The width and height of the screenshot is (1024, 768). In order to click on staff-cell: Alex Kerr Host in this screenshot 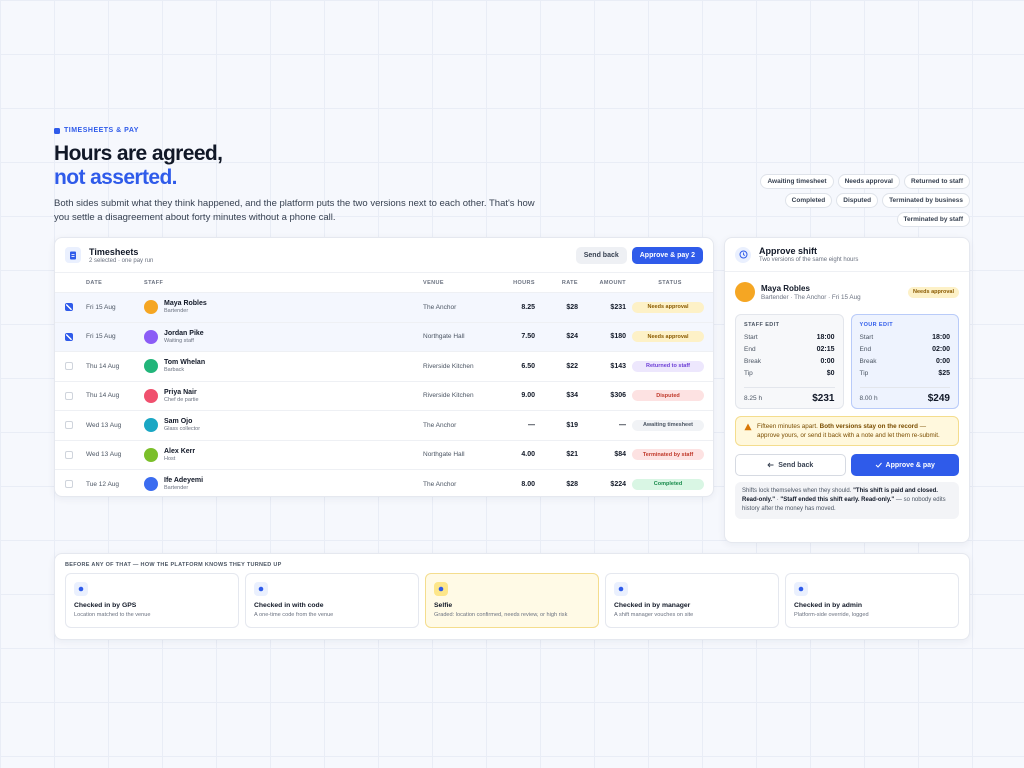, I will do `click(283, 454)`.